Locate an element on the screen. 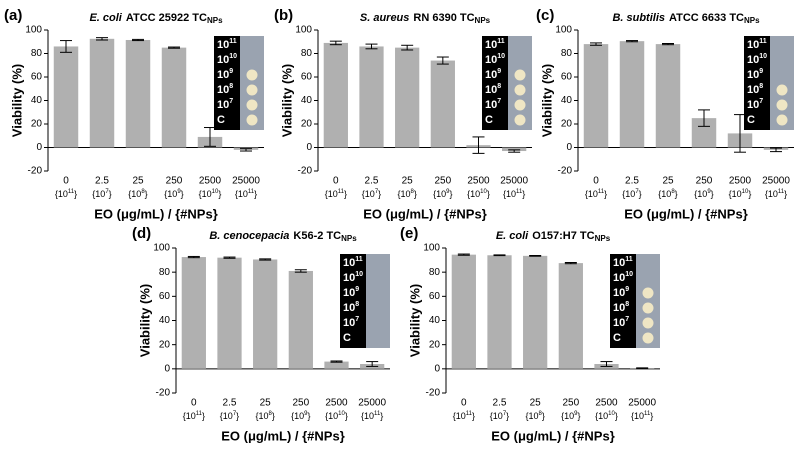 The width and height of the screenshot is (800, 452). chart-title: E. coli O157:H7 TCNPs is located at coordinates (553, 236).